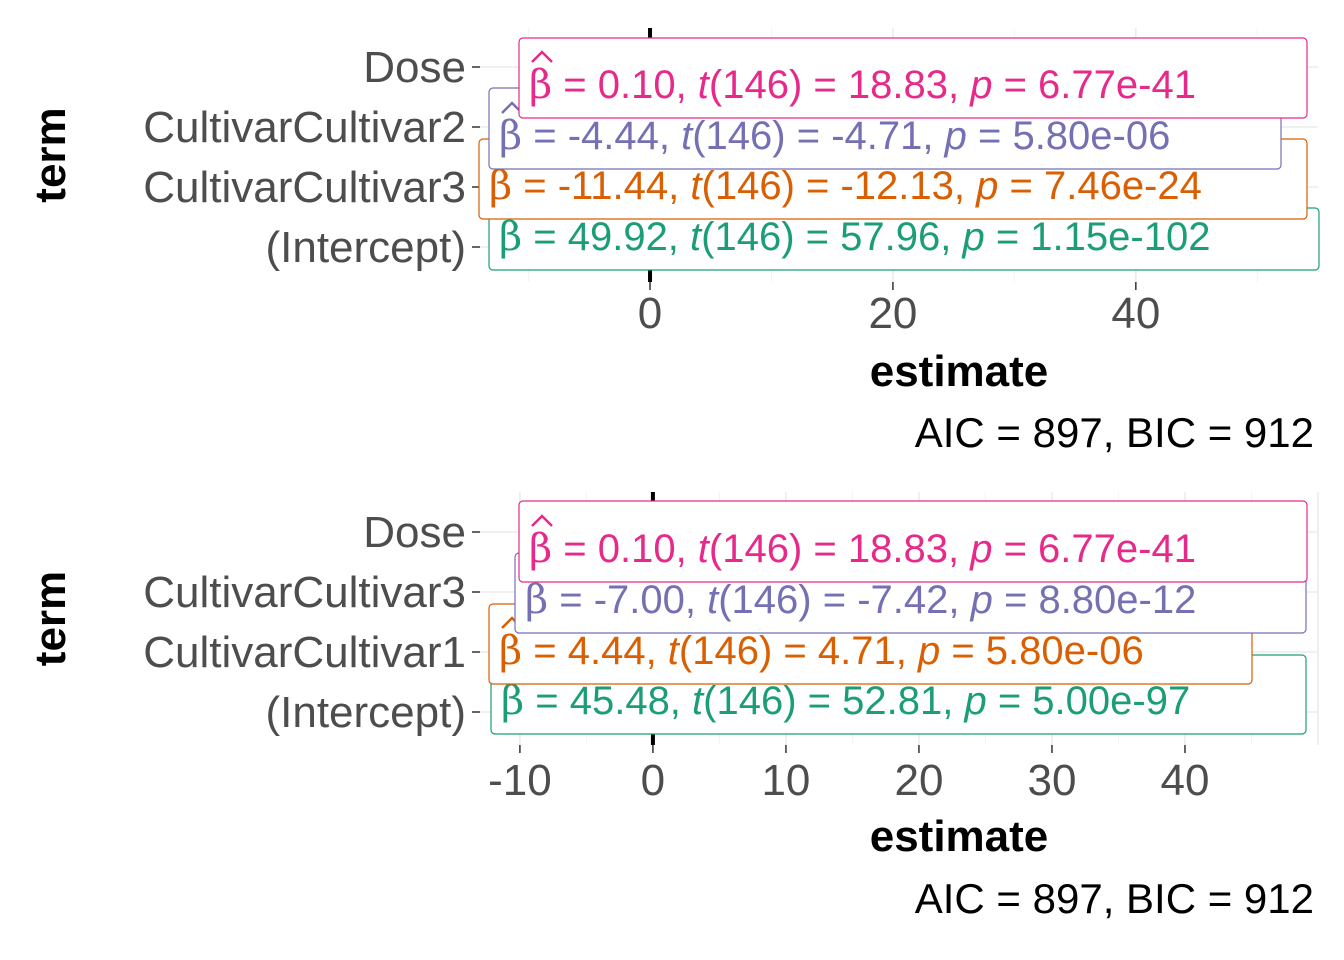  Describe the element at coordinates (304, 127) in the screenshot. I see `y-tick-label: CultivarCultivar2` at that location.